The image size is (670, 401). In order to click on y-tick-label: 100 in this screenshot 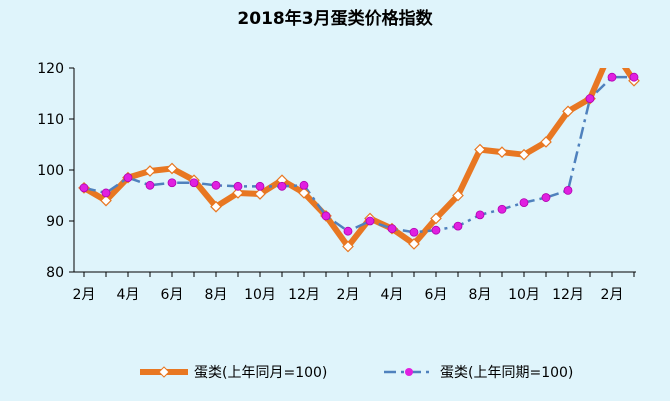, I will do `click(50, 171)`.